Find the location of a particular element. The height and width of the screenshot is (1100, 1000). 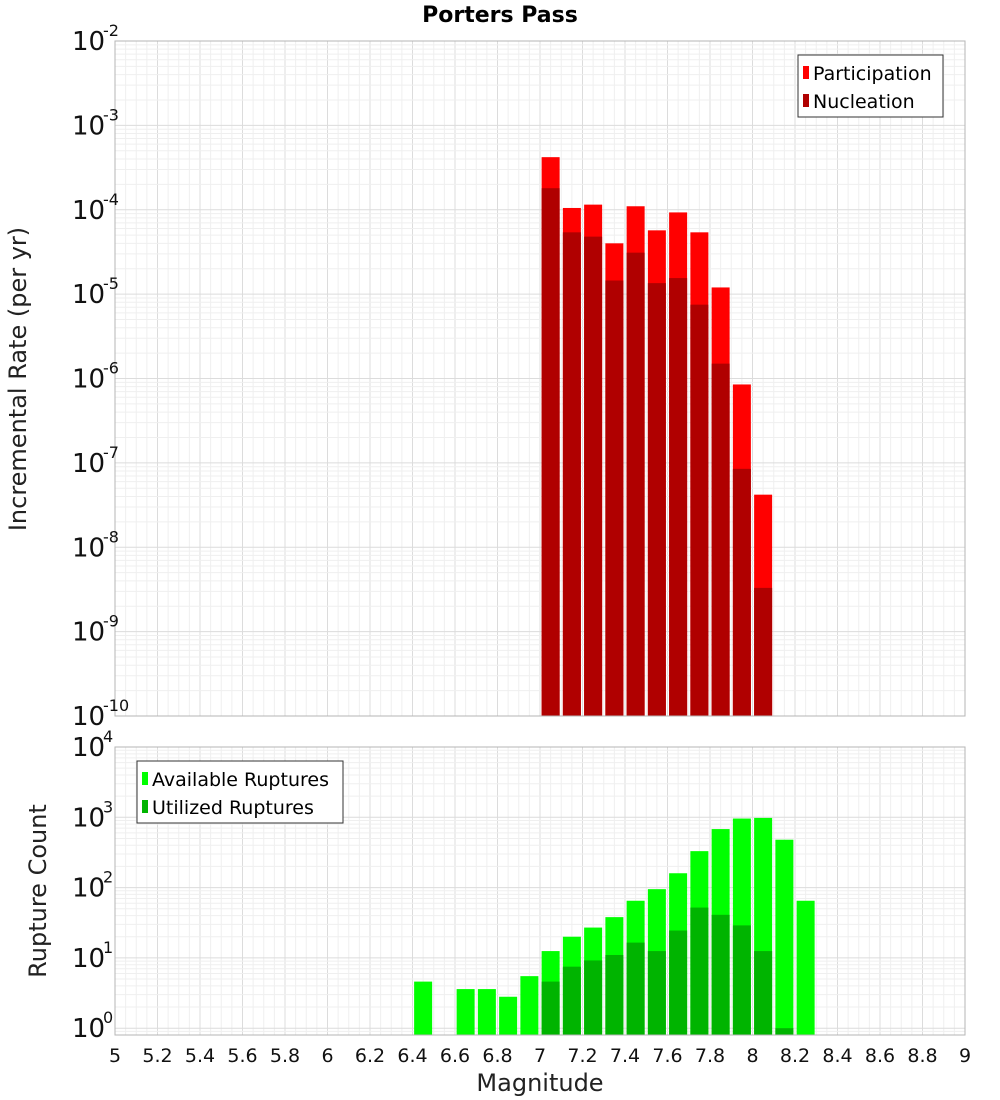

top-y-tick-exponent: -9 is located at coordinates (111, 621).